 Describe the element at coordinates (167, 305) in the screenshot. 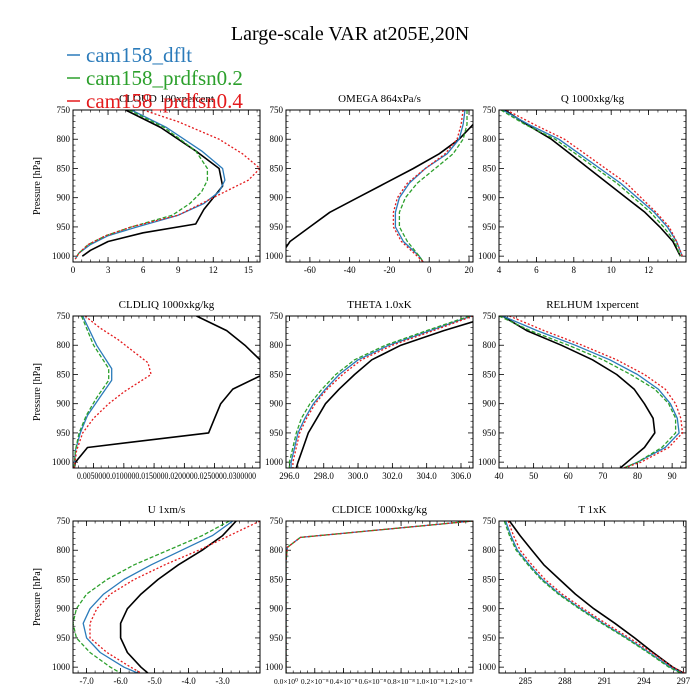

I see `panel-title: CLDLIQ 1000xkg/kg` at that location.